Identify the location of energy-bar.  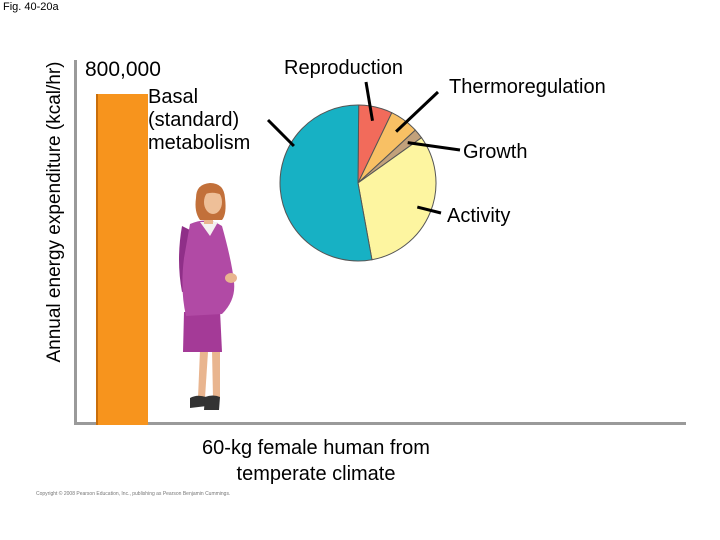
(122, 259).